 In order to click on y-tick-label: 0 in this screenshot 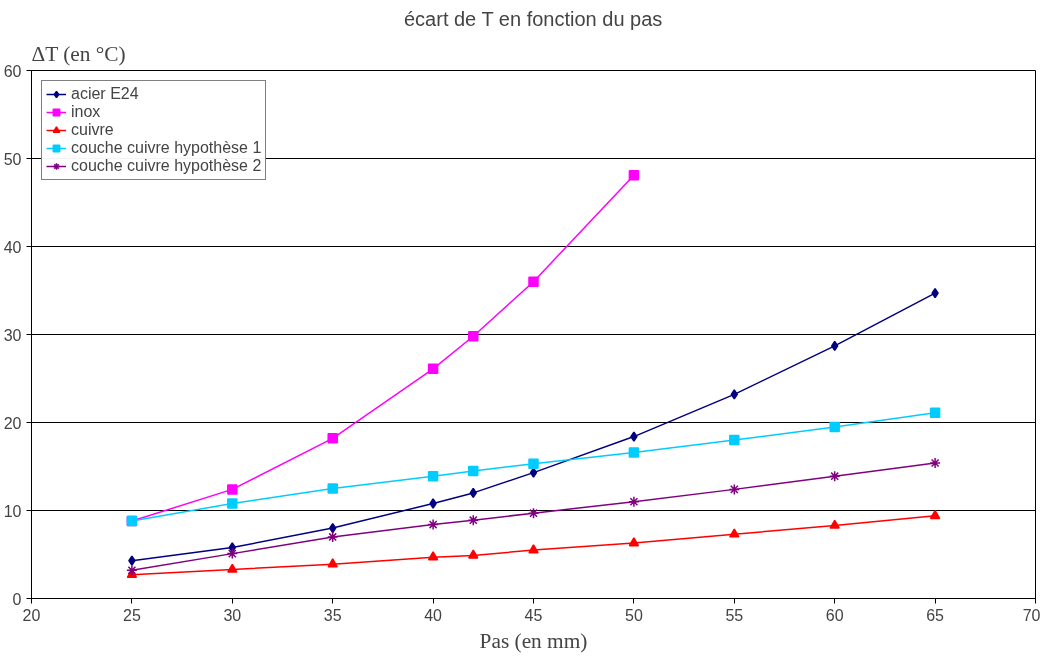, I will do `click(17, 599)`.